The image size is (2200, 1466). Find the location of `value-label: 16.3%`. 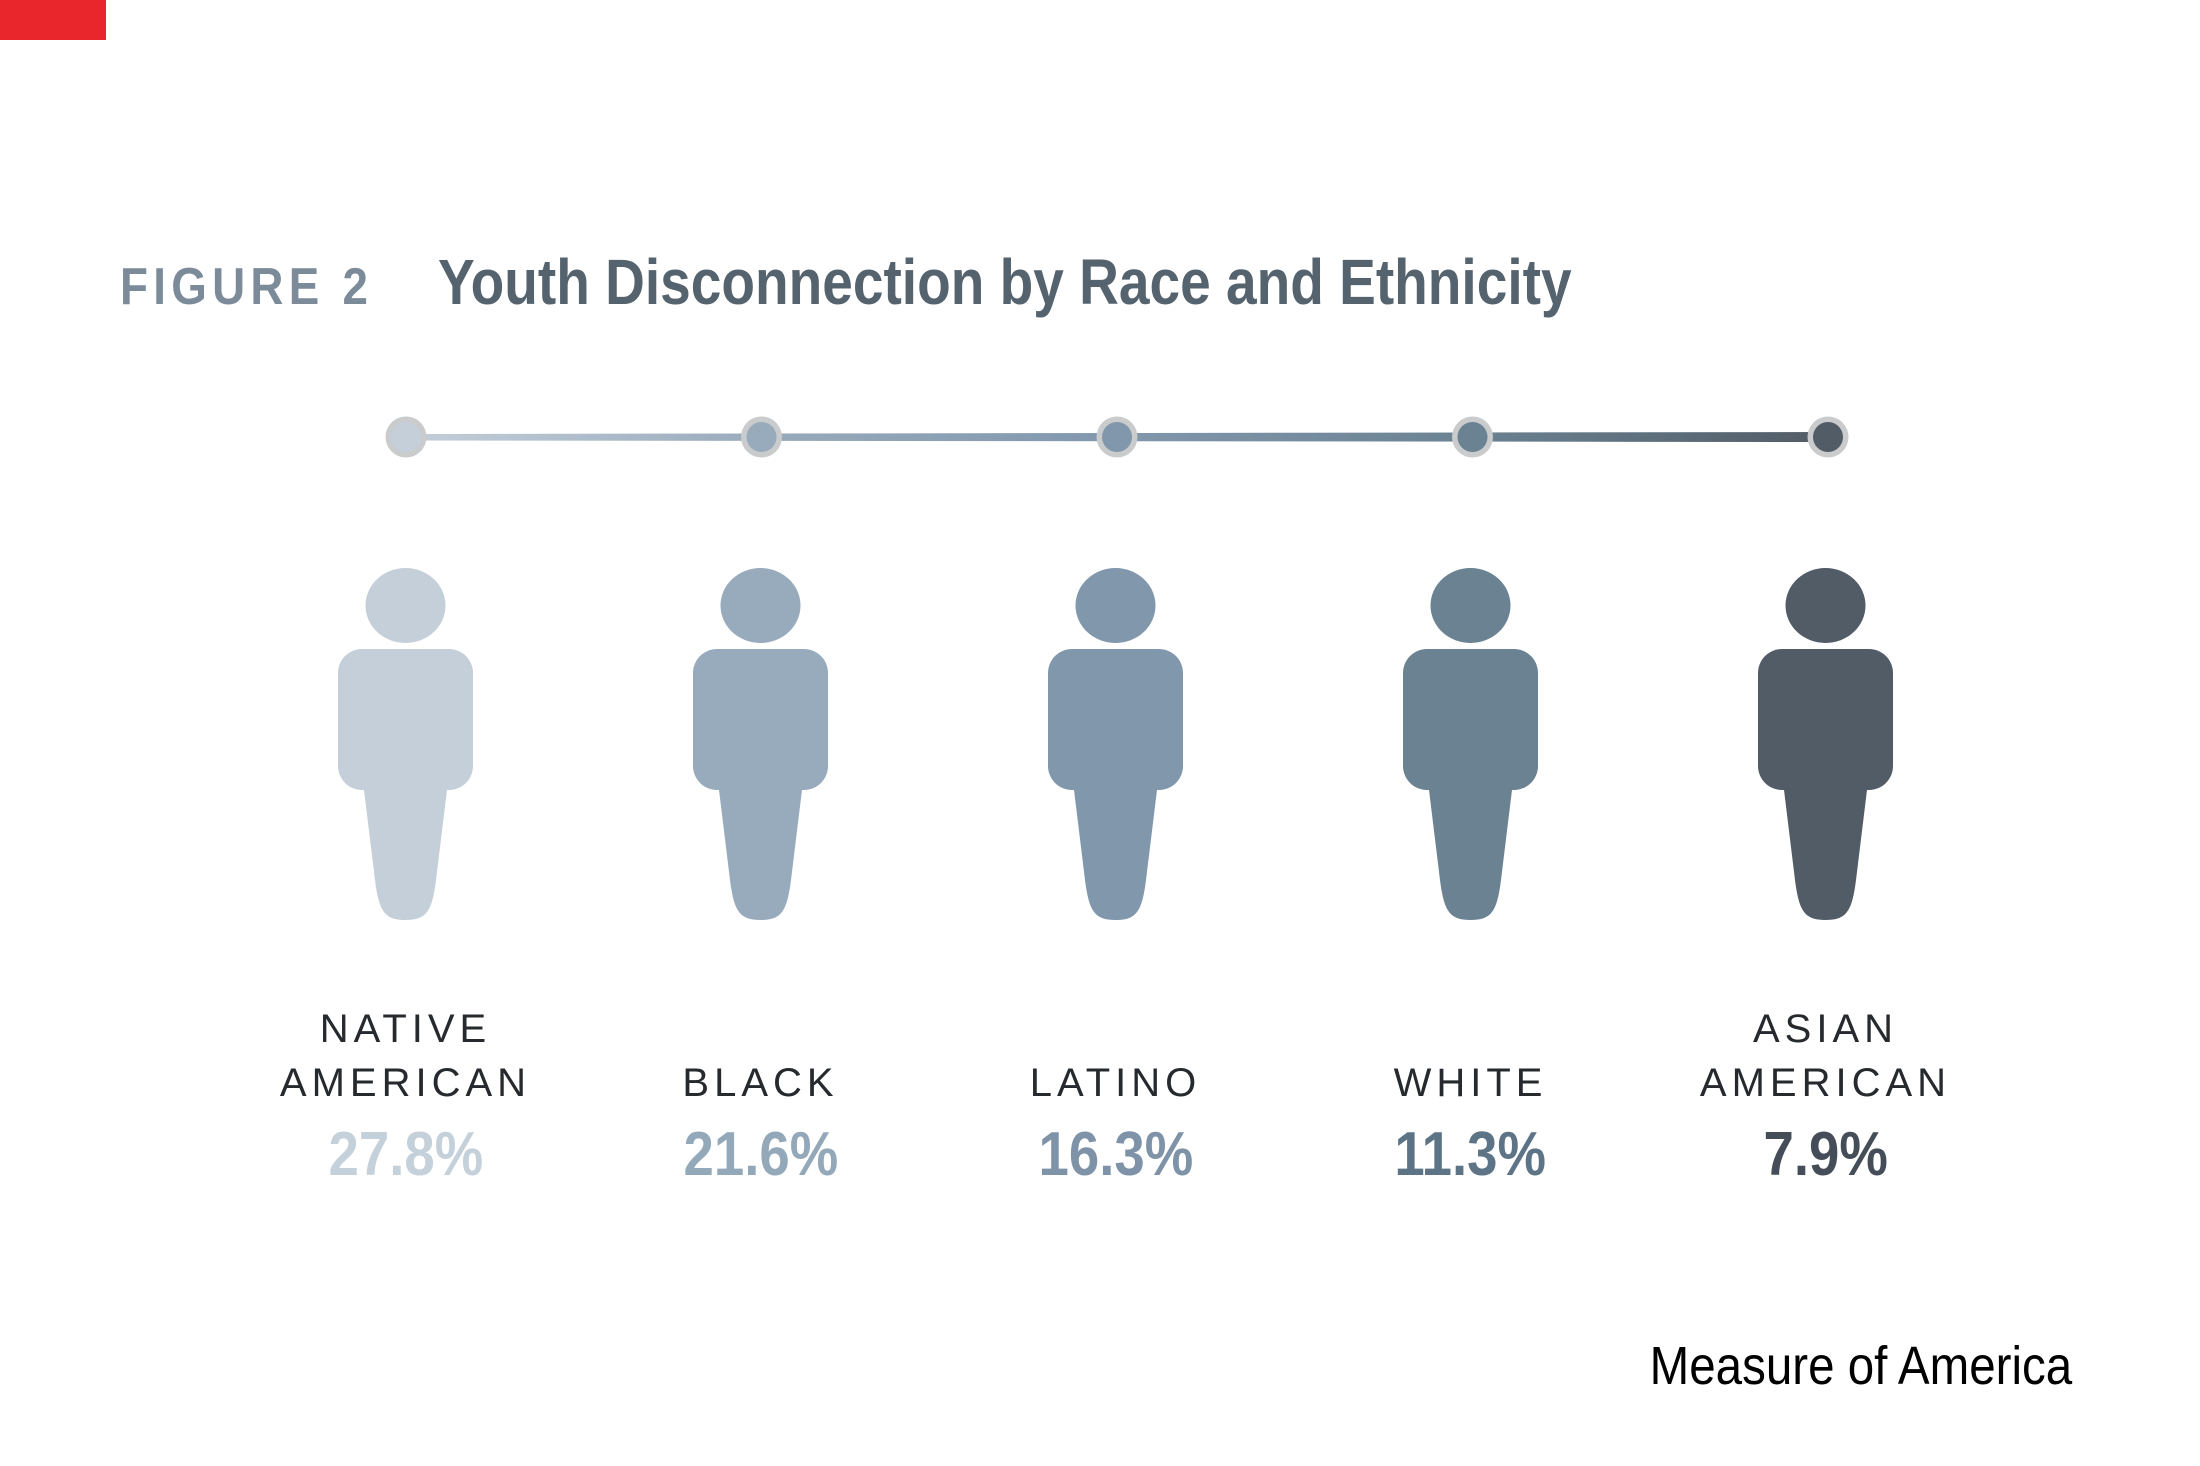

value-label: 16.3% is located at coordinates (1115, 1154).